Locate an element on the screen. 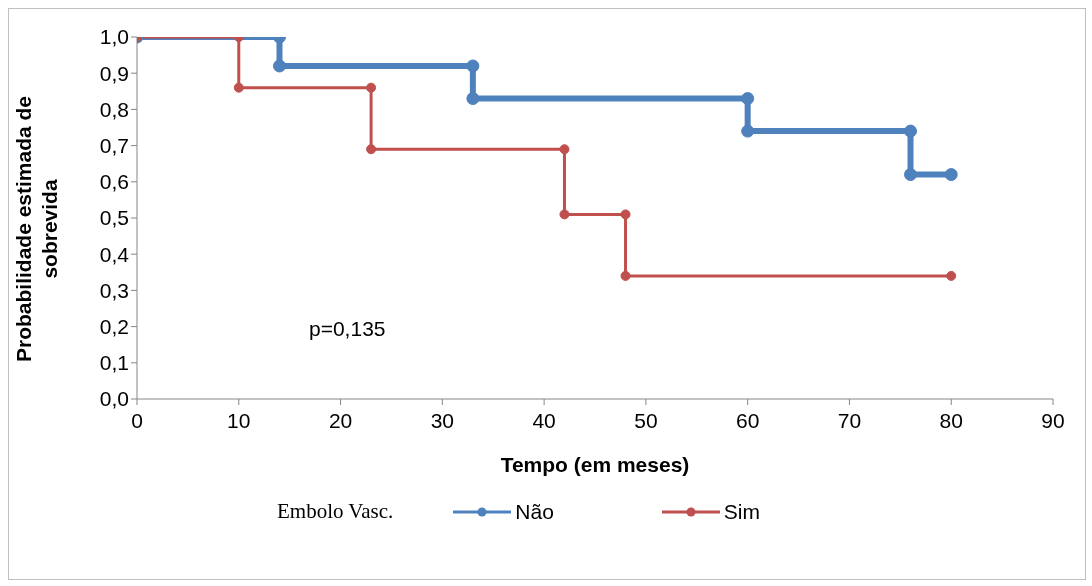  legend-title: Embolo Vasc. is located at coordinates (335, 511).